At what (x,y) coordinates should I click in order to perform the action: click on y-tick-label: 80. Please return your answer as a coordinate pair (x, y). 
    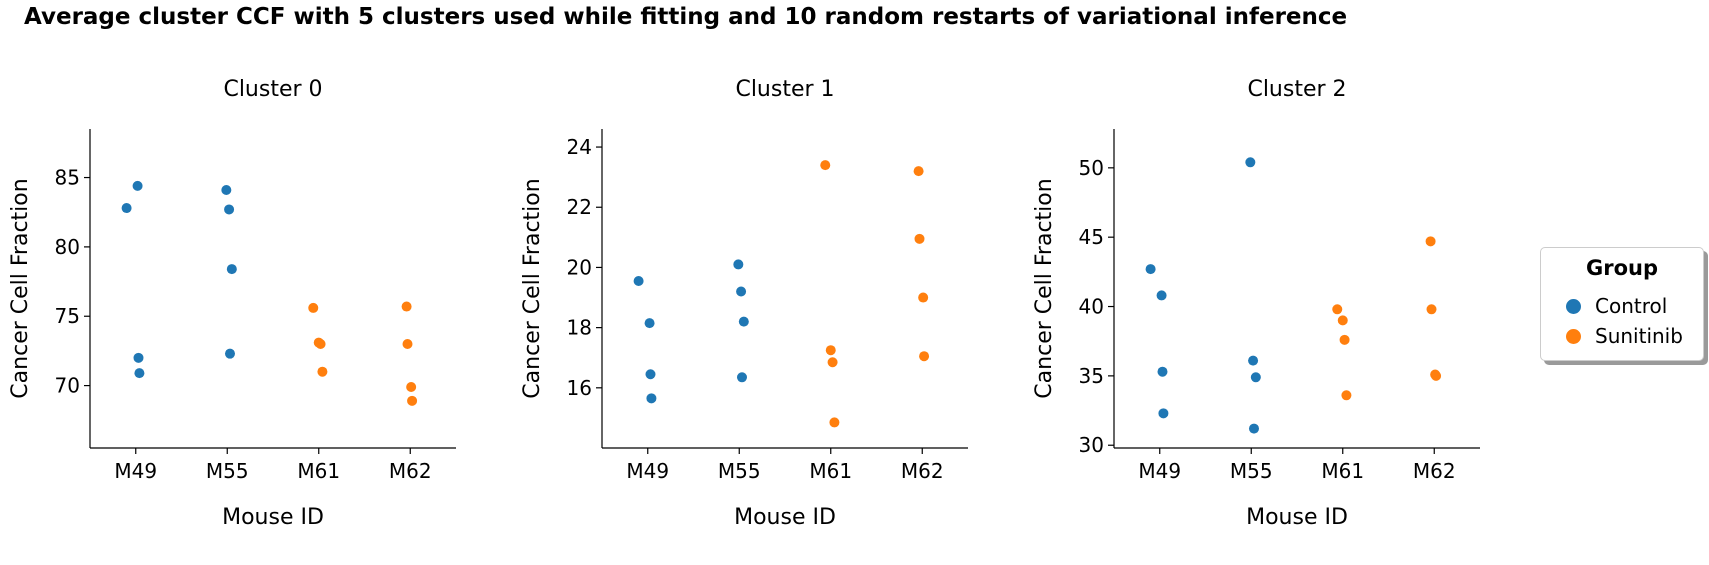
    Looking at the image, I should click on (67, 247).